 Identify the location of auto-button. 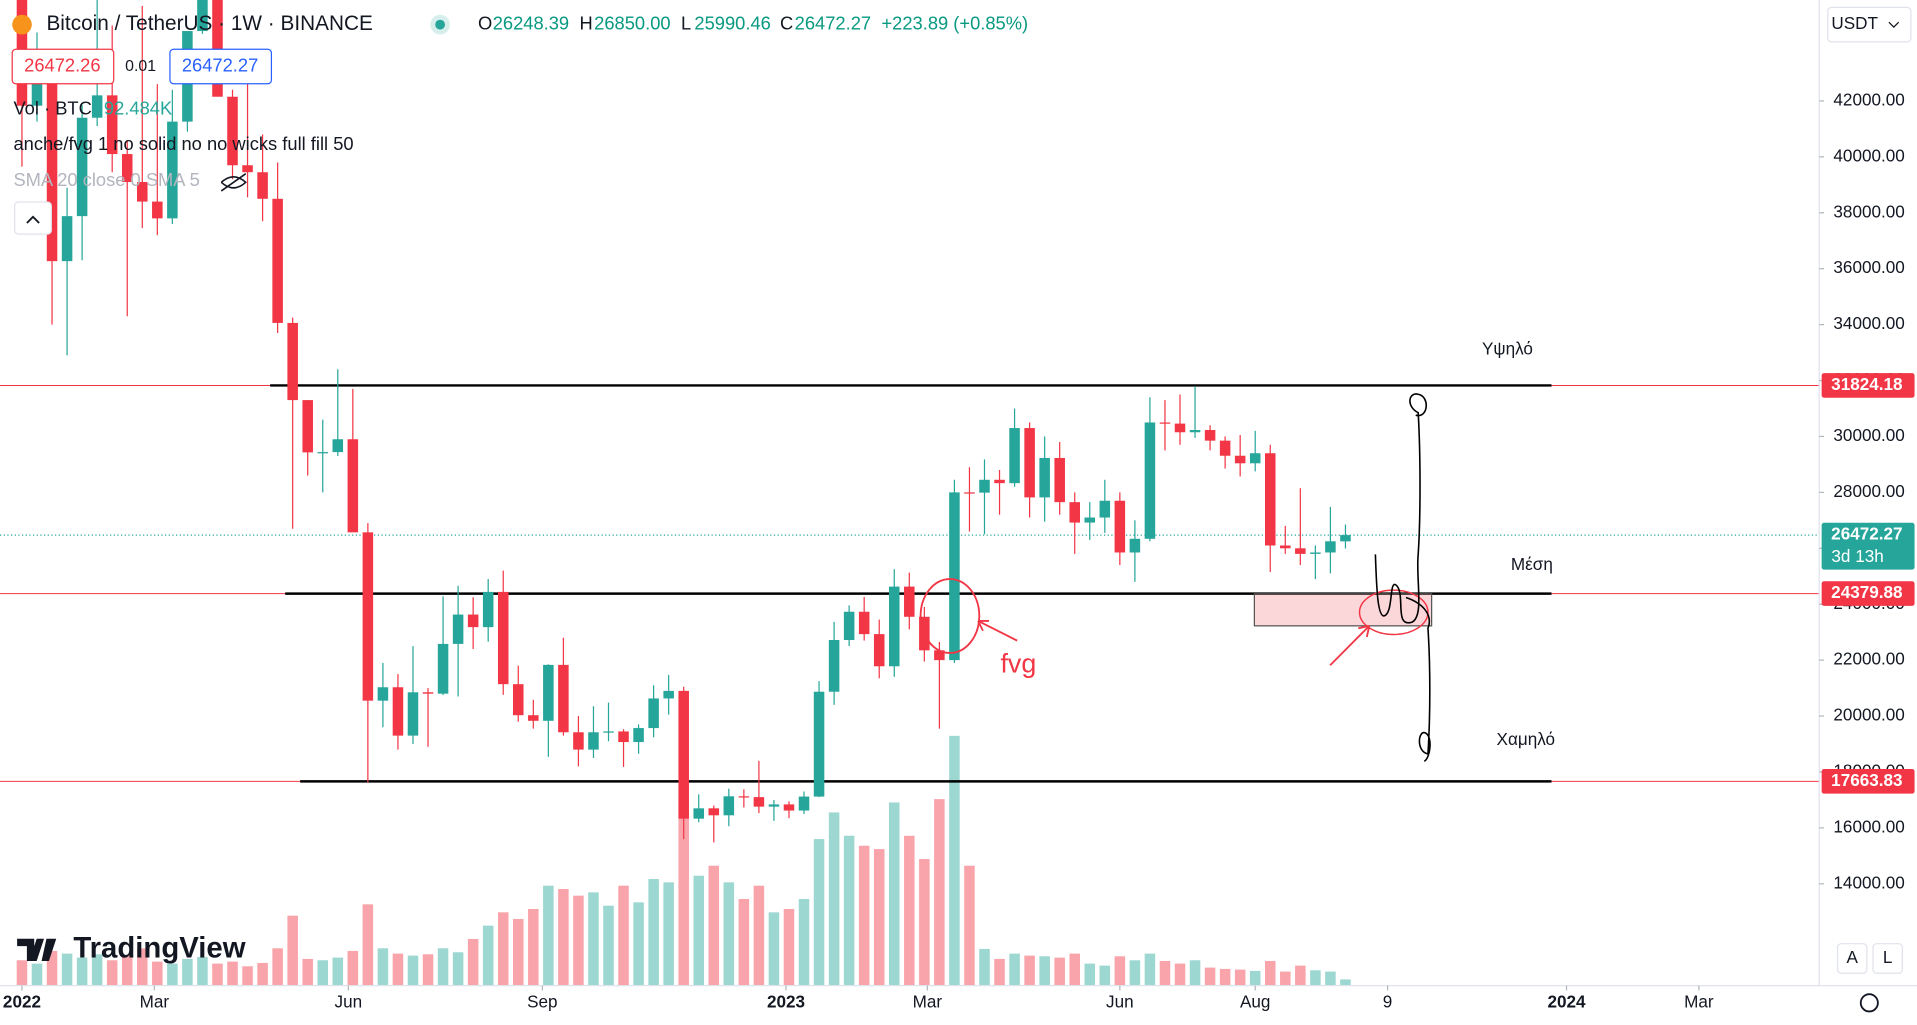
(1852, 958).